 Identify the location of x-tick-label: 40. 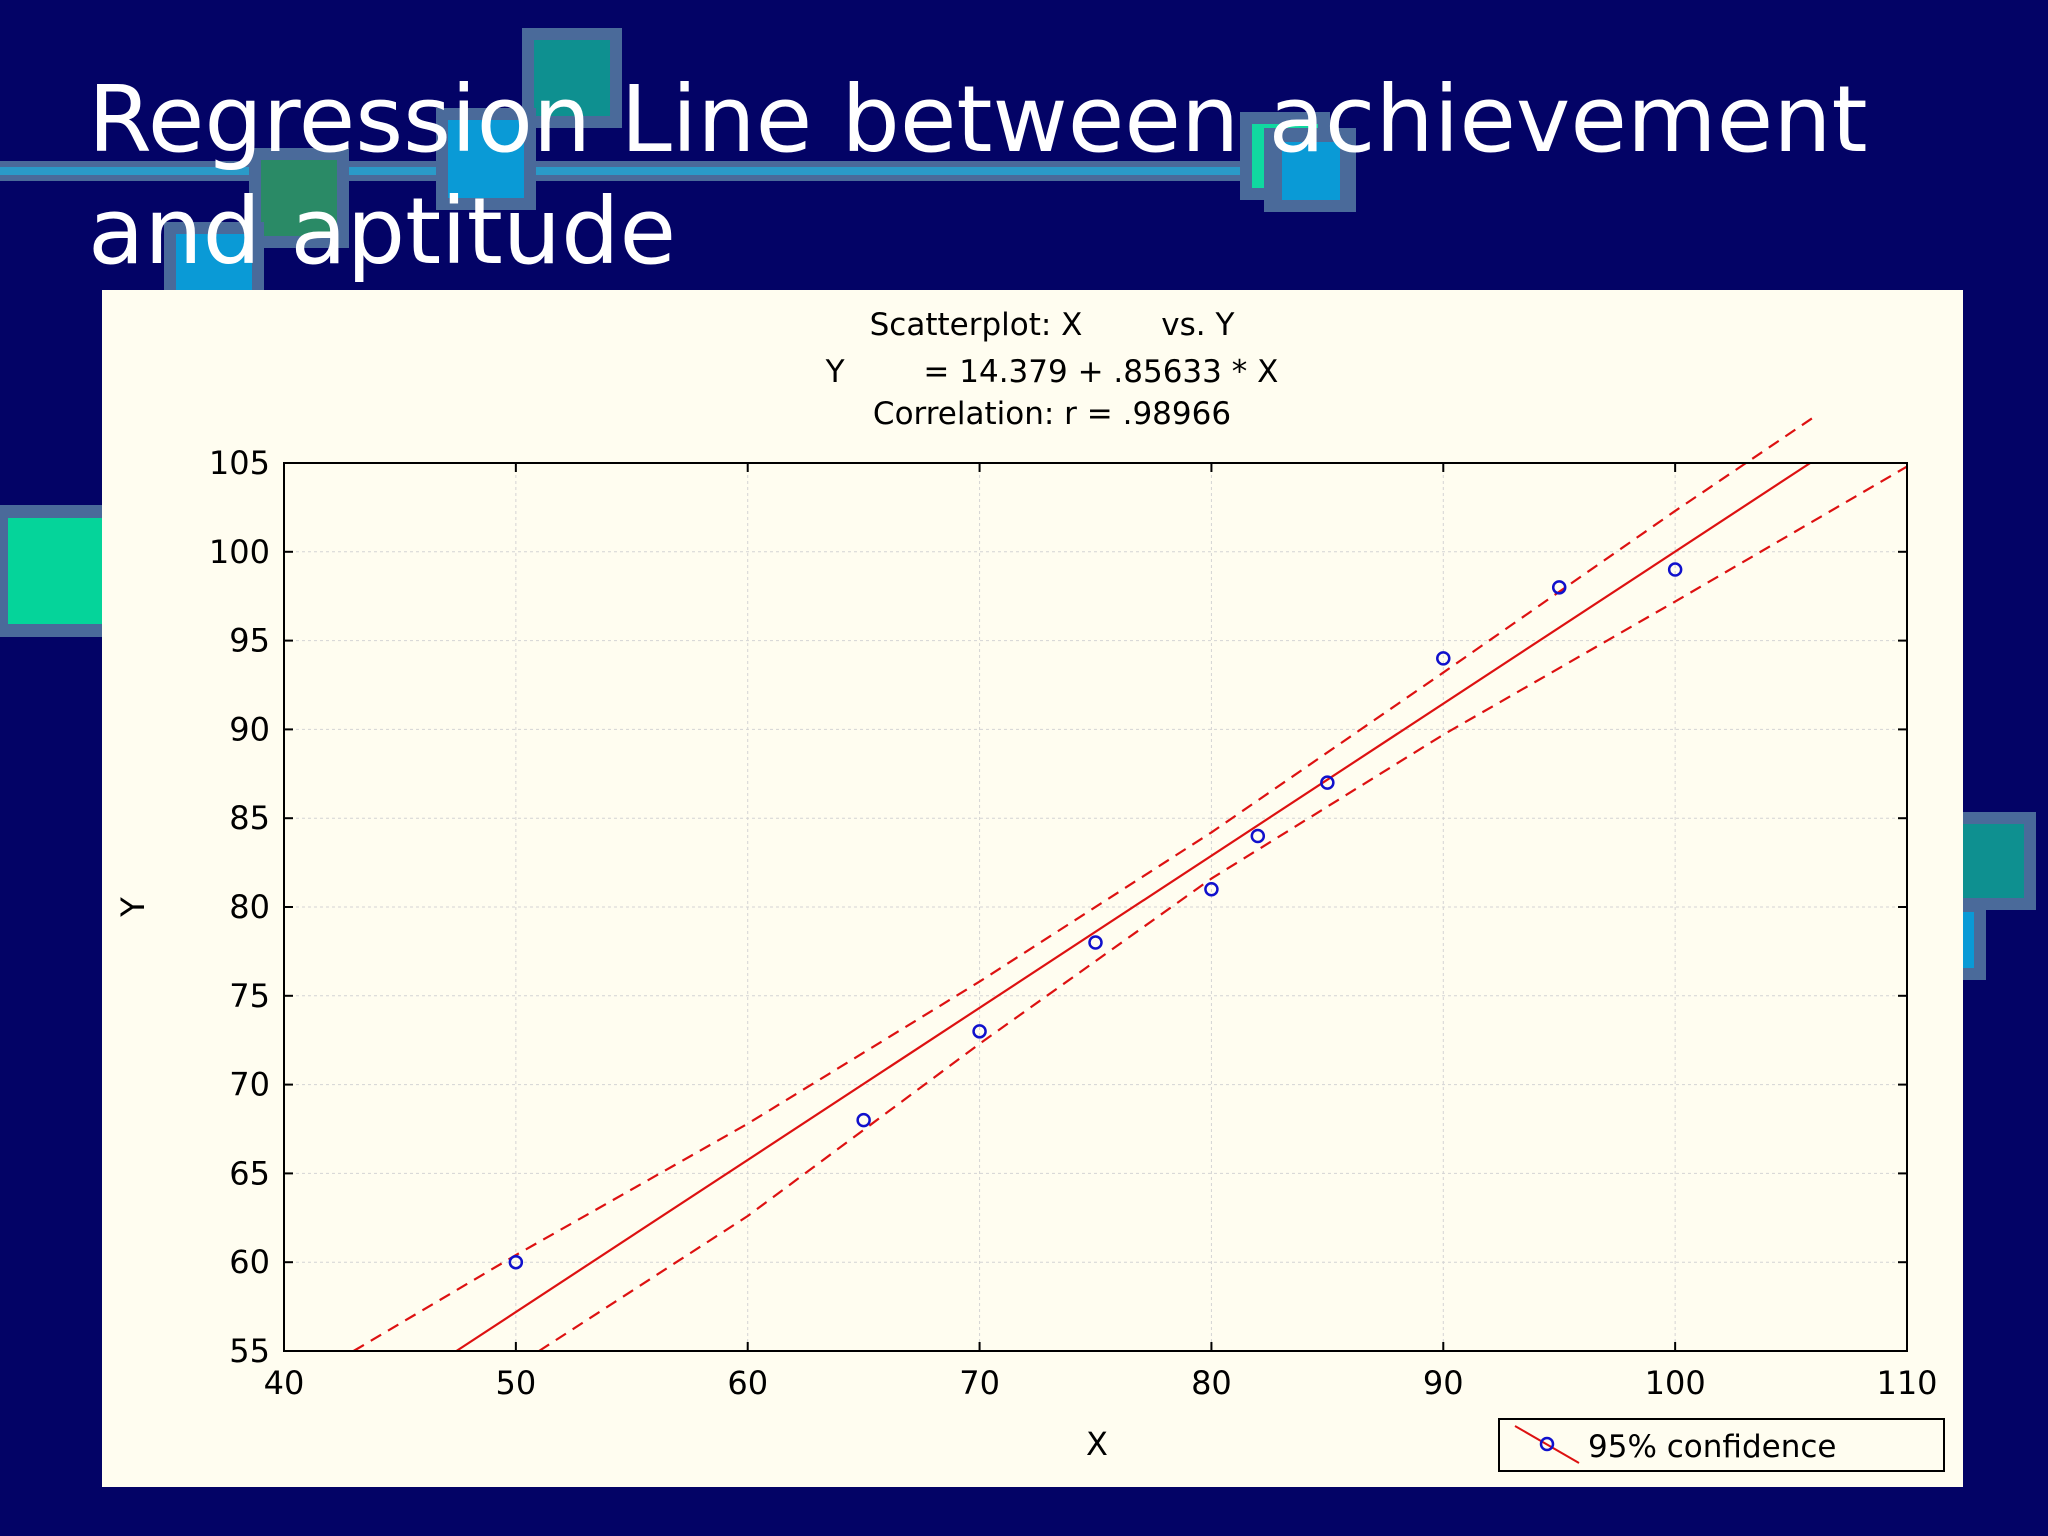
(284, 1383).